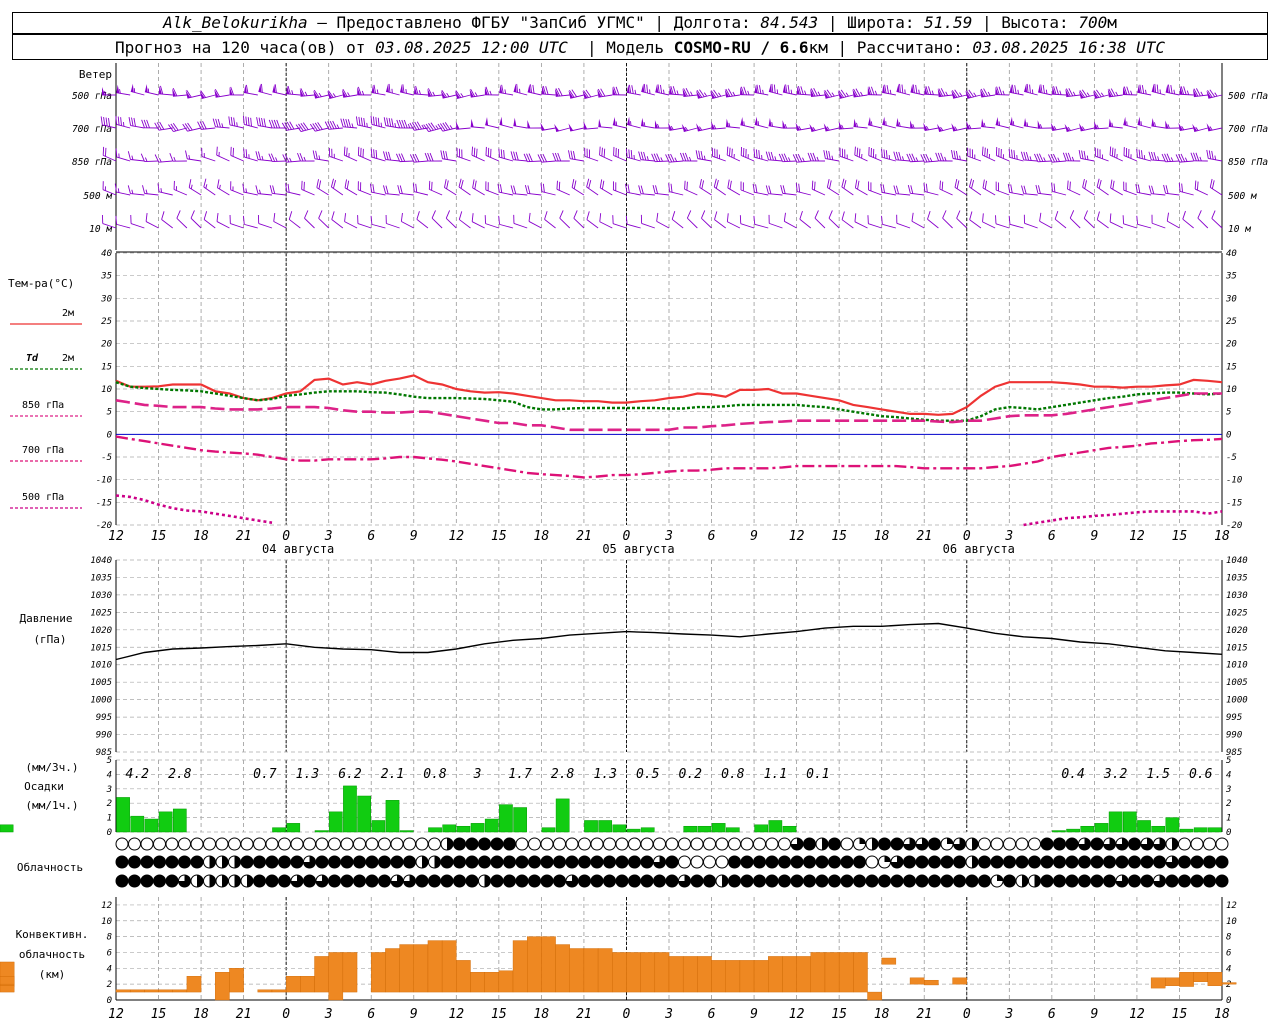 The image size is (1280, 1024). Describe the element at coordinates (668, 536) in the screenshot. I see `time-tick-mid: 3` at that location.